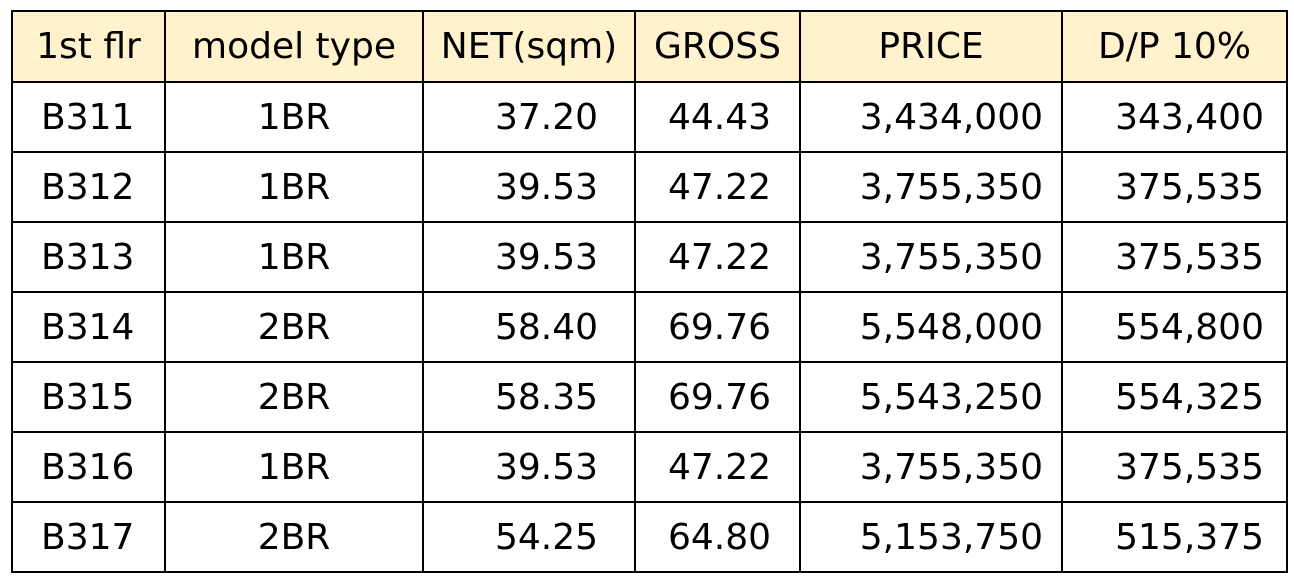 The width and height of the screenshot is (1294, 580). Describe the element at coordinates (931, 327) in the screenshot. I see `price-cell: 5,548,000` at that location.